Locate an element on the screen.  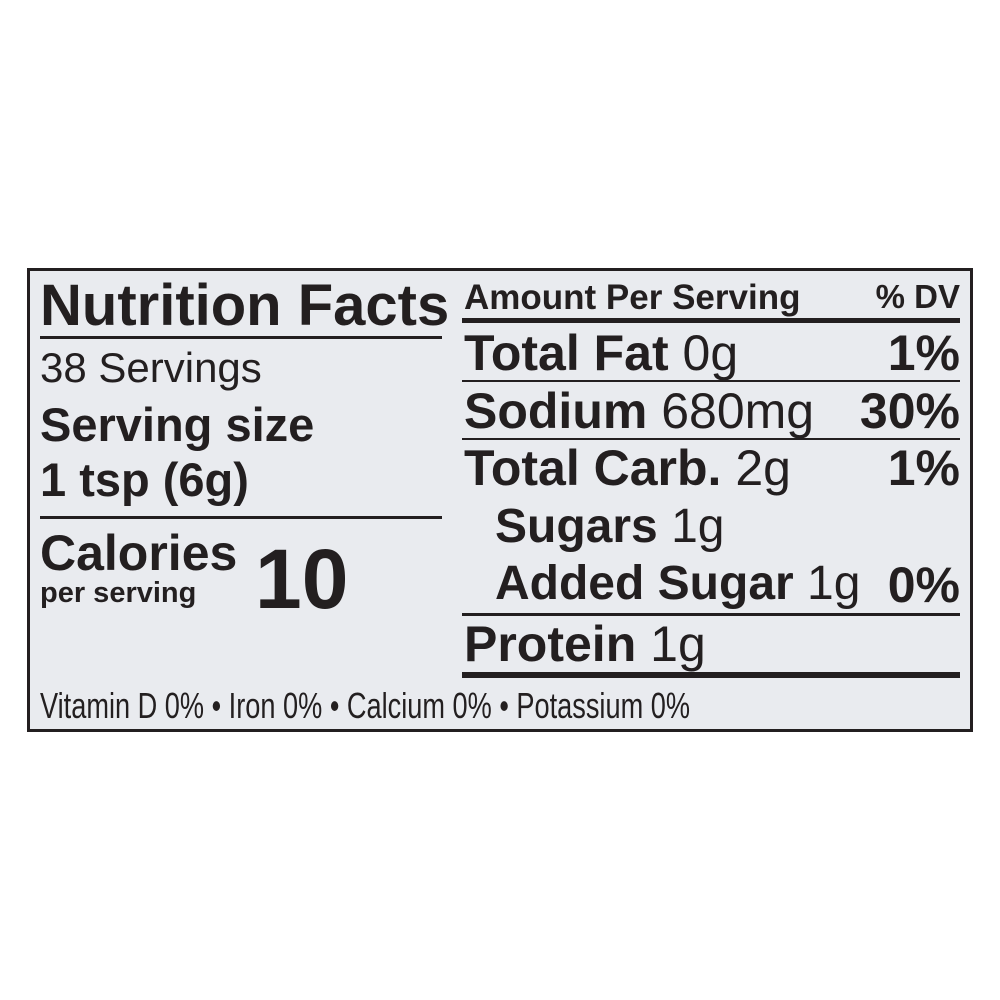
nutrient-row-total-carb: Total Carb. 2g is located at coordinates (627, 468).